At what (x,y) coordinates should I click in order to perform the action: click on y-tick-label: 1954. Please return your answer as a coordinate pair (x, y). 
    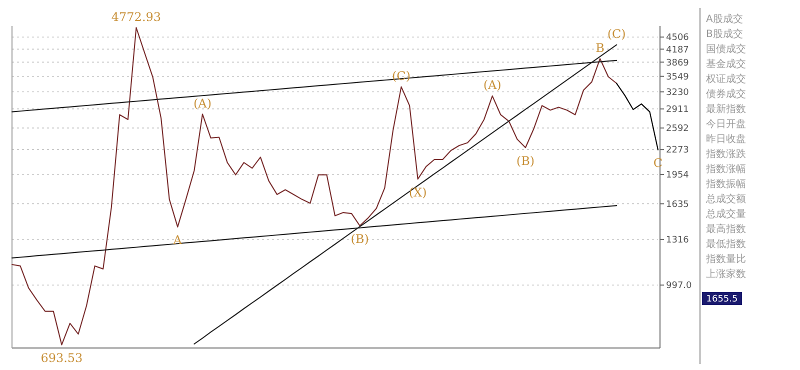
    Looking at the image, I should click on (678, 175).